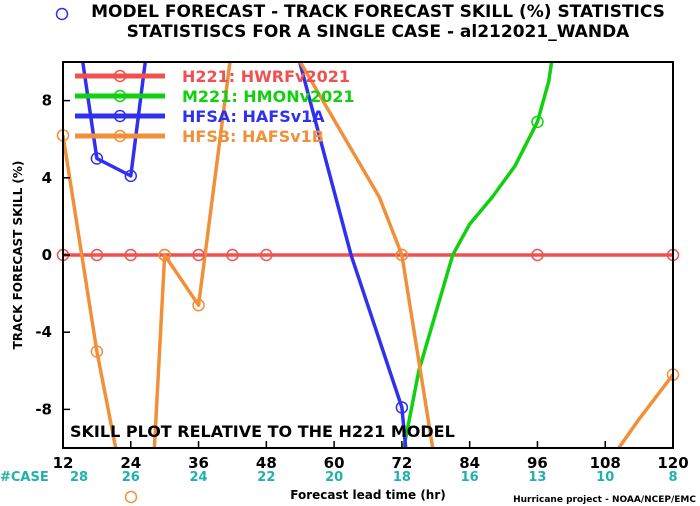  I want to click on credit-text: Hurricane project - NOAA/NCEP/EMC, so click(604, 500).